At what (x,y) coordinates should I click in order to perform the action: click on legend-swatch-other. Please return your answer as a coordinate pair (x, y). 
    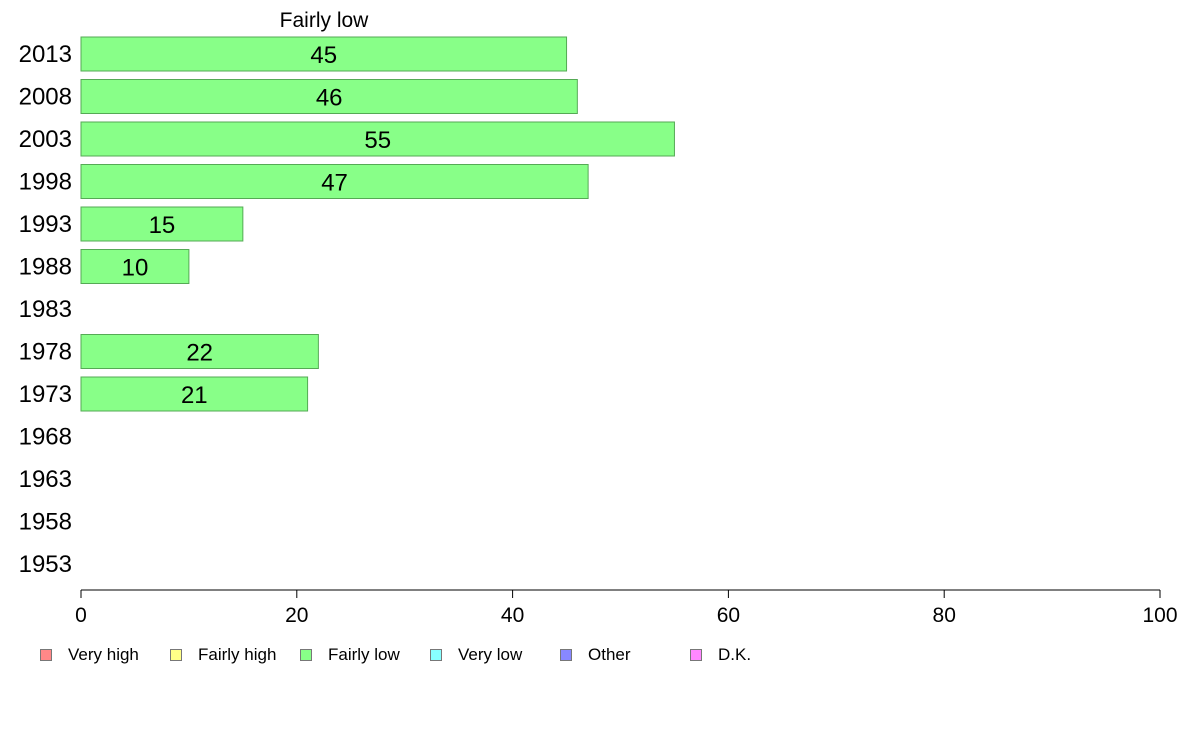
    Looking at the image, I should click on (566, 655).